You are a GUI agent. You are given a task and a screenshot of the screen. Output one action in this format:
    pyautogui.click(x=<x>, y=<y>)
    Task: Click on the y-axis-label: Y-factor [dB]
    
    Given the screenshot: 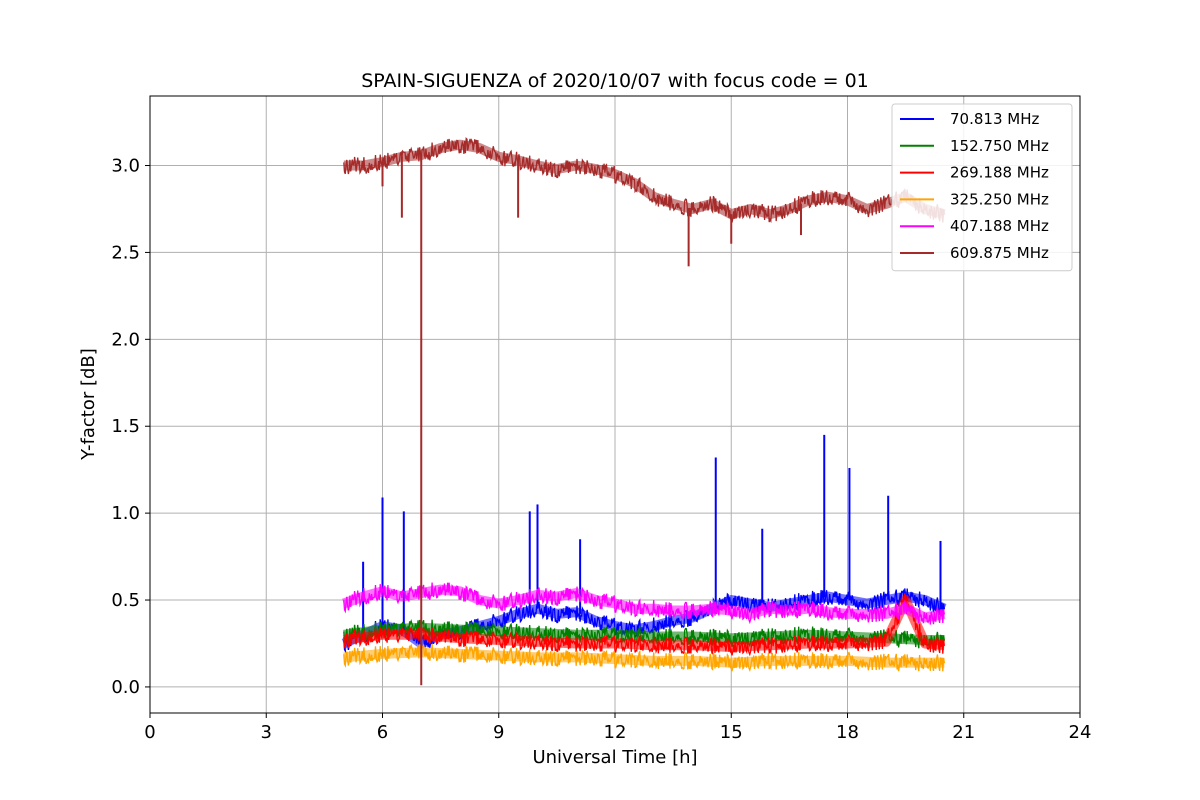 What is the action you would take?
    pyautogui.click(x=88, y=404)
    